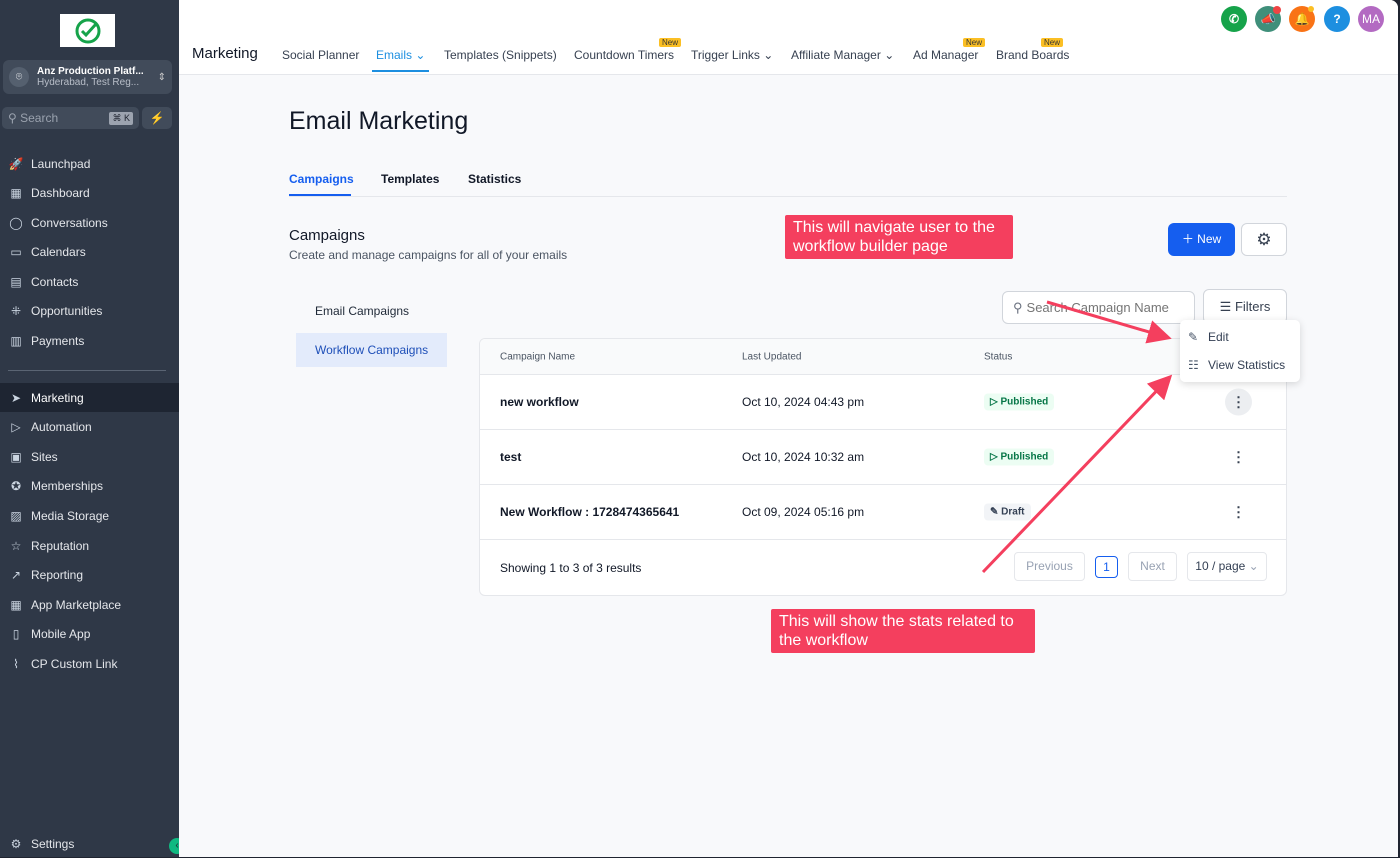  I want to click on sidebar-item-sites: ▣ Sites, so click(89, 456).